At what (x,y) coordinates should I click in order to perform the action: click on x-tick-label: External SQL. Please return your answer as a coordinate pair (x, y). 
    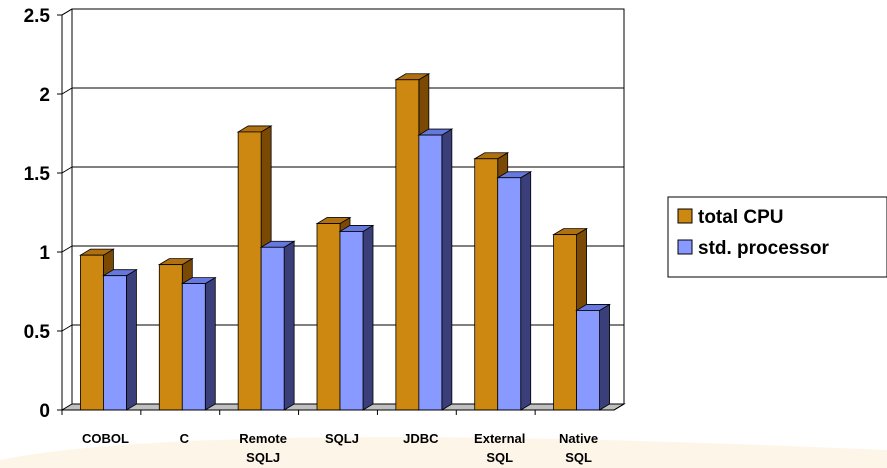
    Looking at the image, I should click on (499, 448).